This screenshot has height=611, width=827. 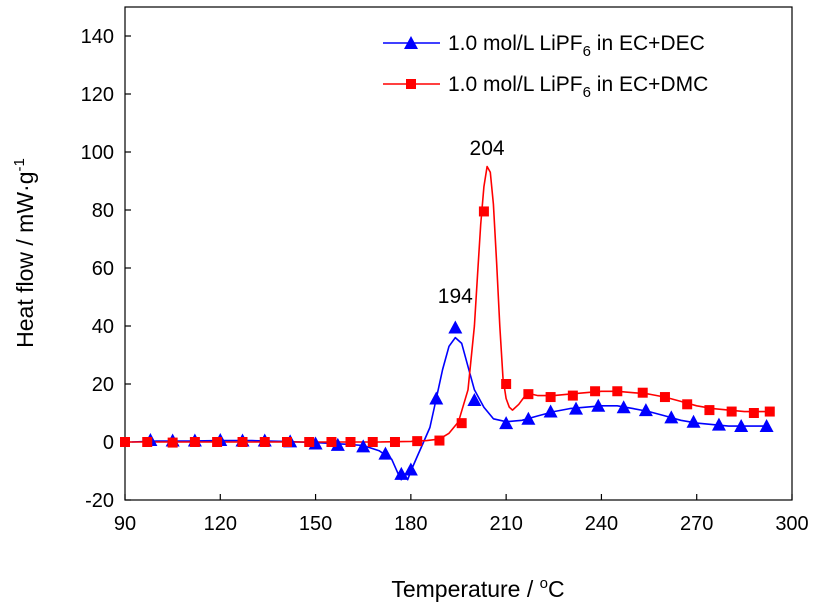 I want to click on y-tick-label: 40, so click(x=103, y=327).